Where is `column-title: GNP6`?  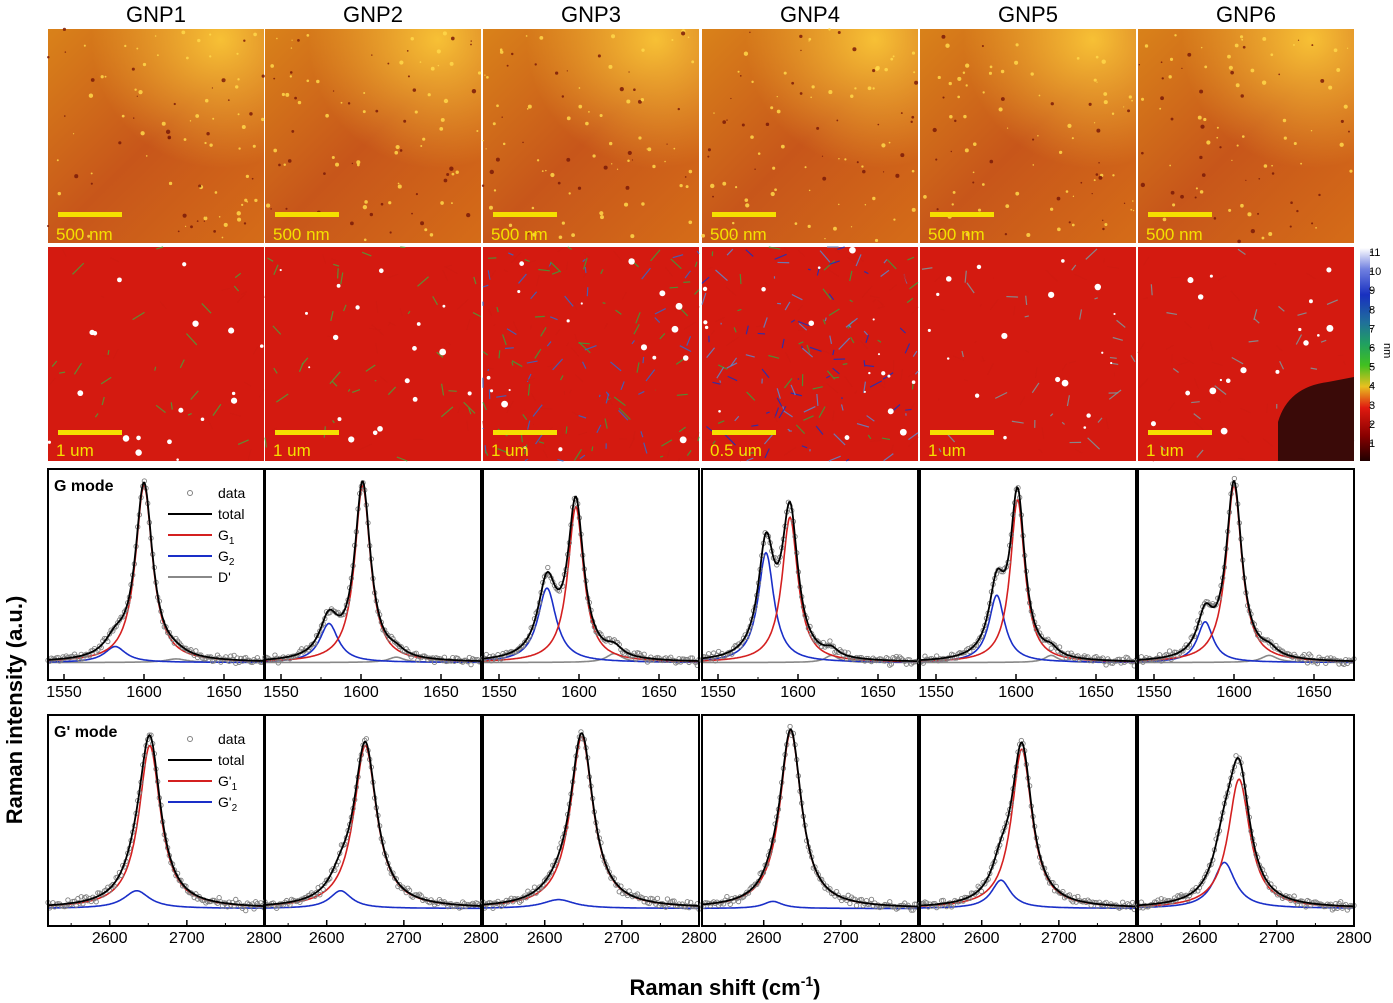 column-title: GNP6 is located at coordinates (1246, 14).